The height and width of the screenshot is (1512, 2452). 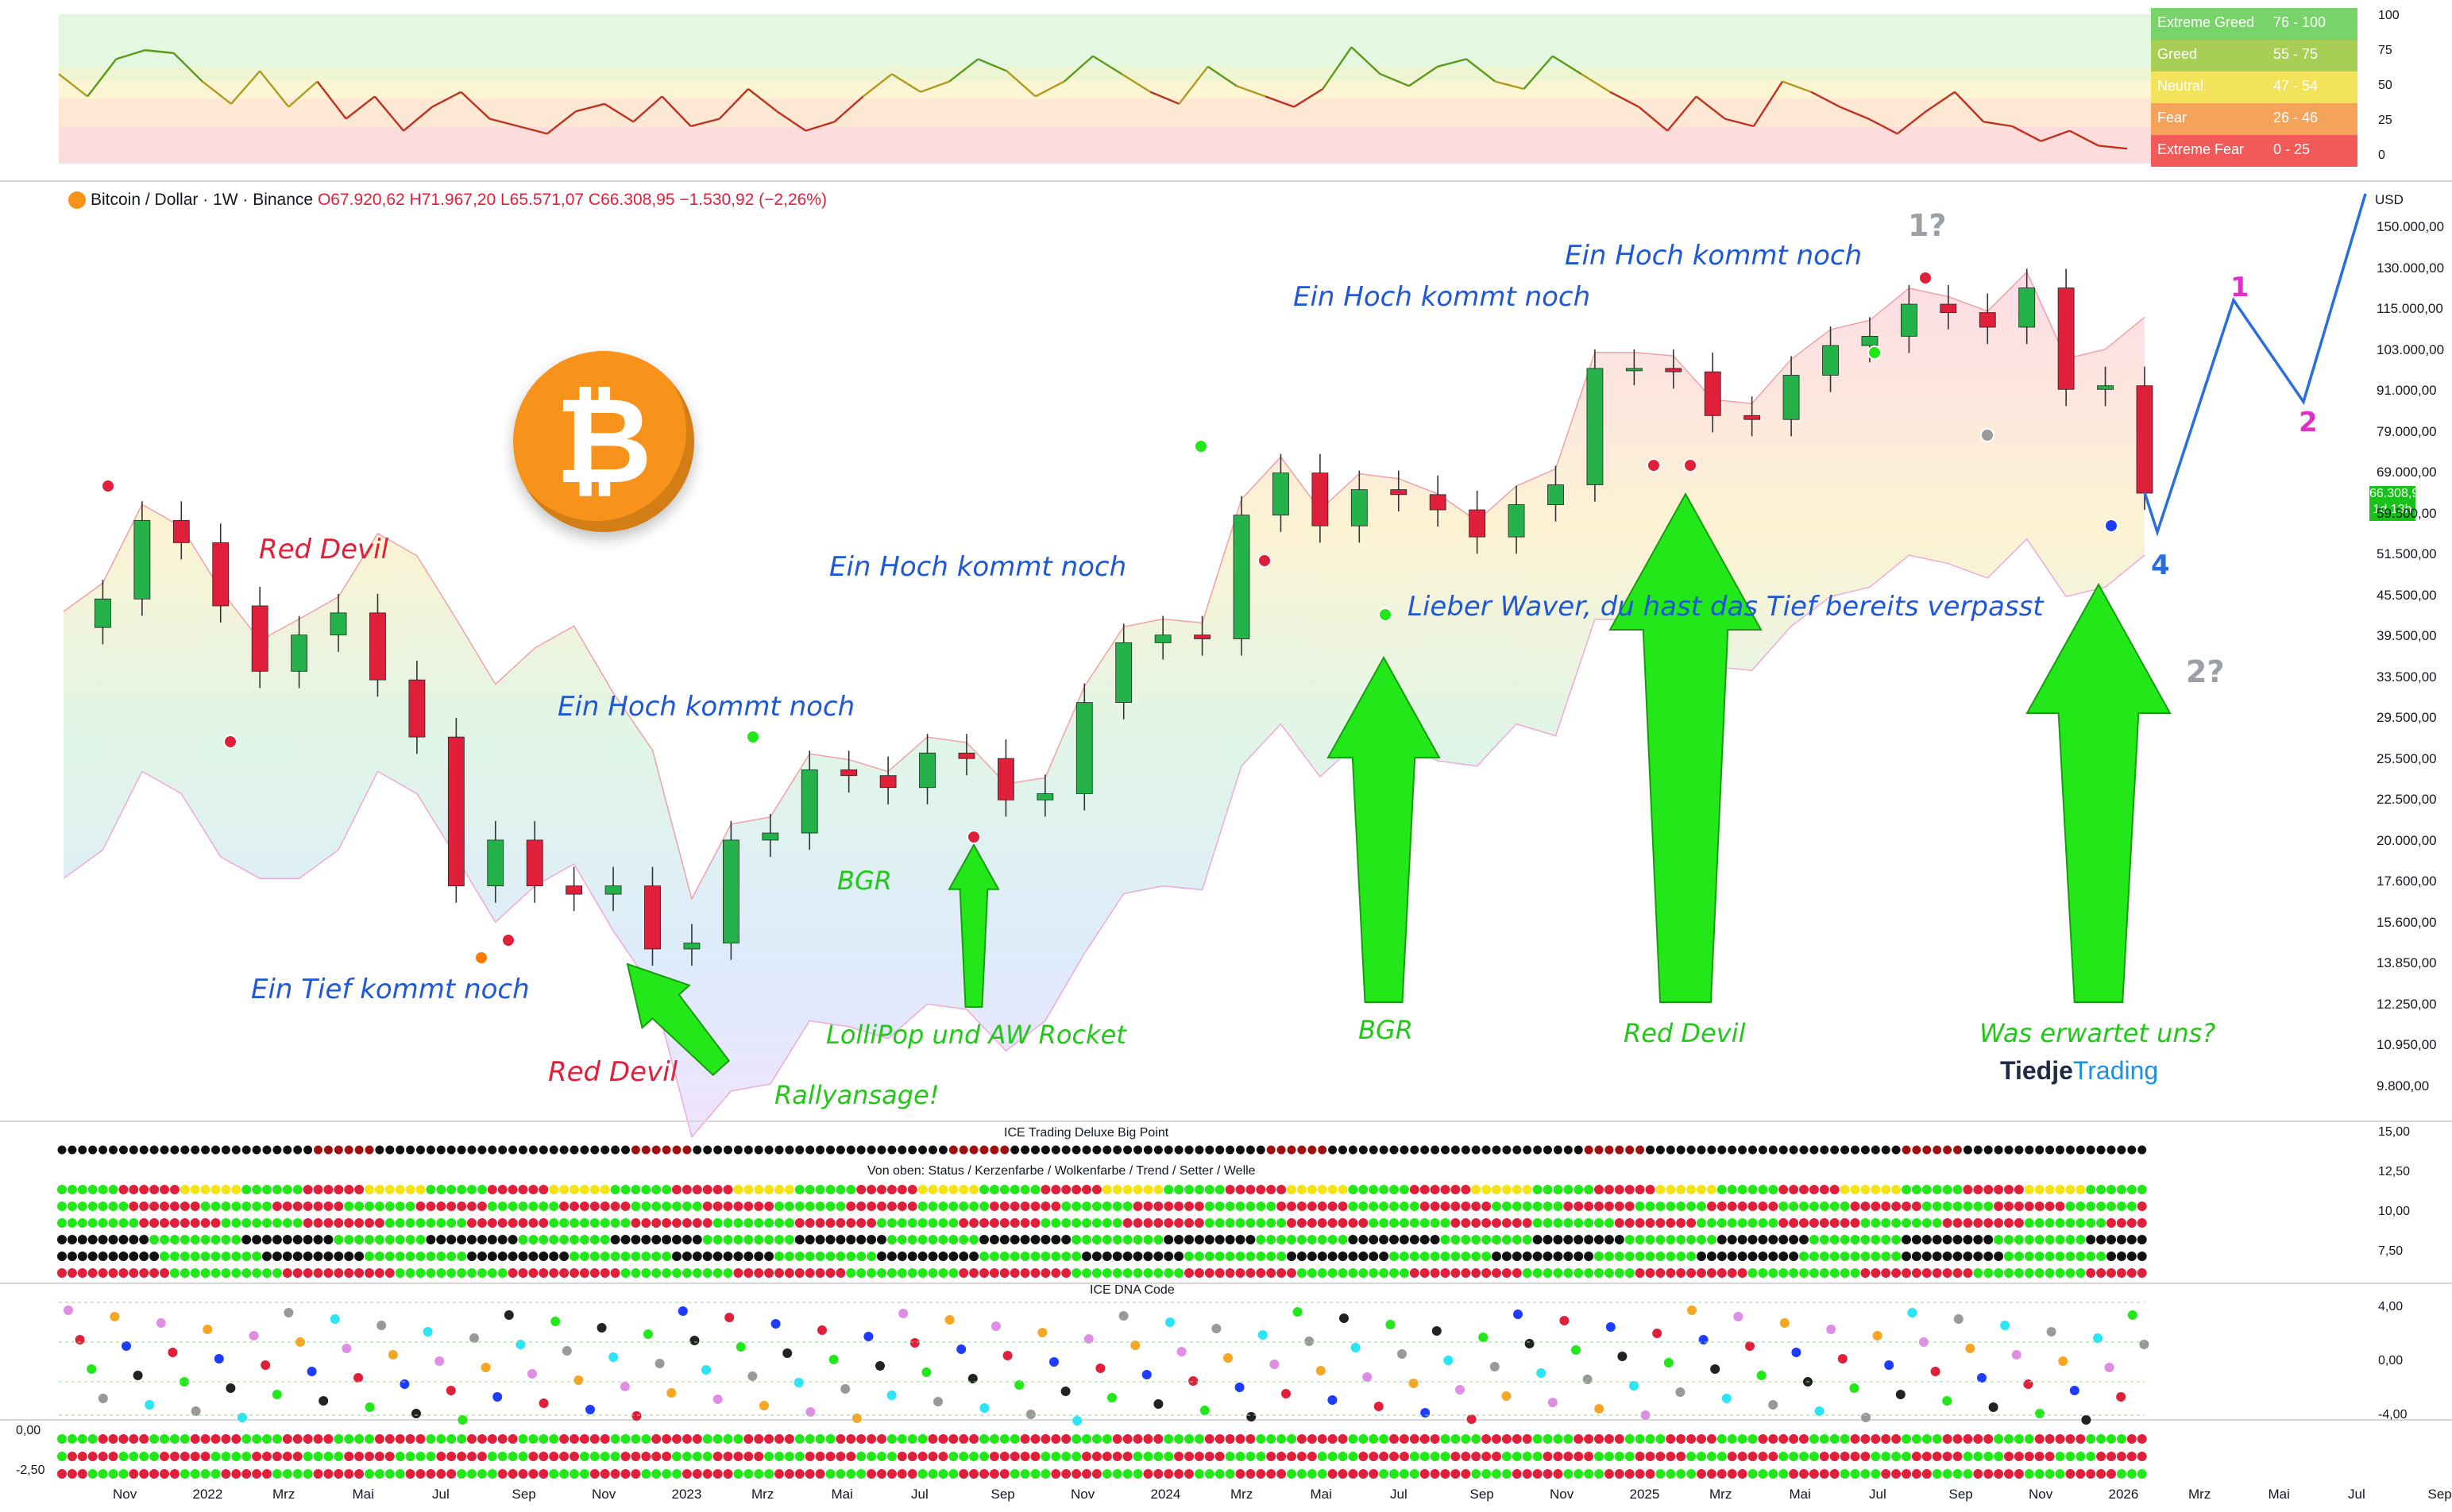 What do you see at coordinates (203, 200) in the screenshot?
I see `symbol-label: Bitcoin / Dollar · 1W · Binance` at bounding box center [203, 200].